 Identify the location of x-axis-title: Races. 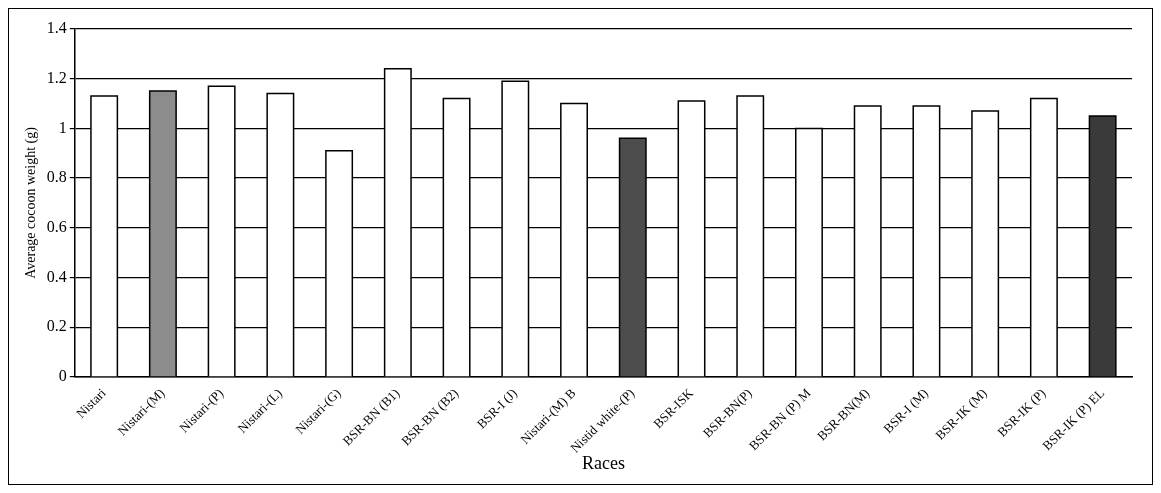
(603, 462).